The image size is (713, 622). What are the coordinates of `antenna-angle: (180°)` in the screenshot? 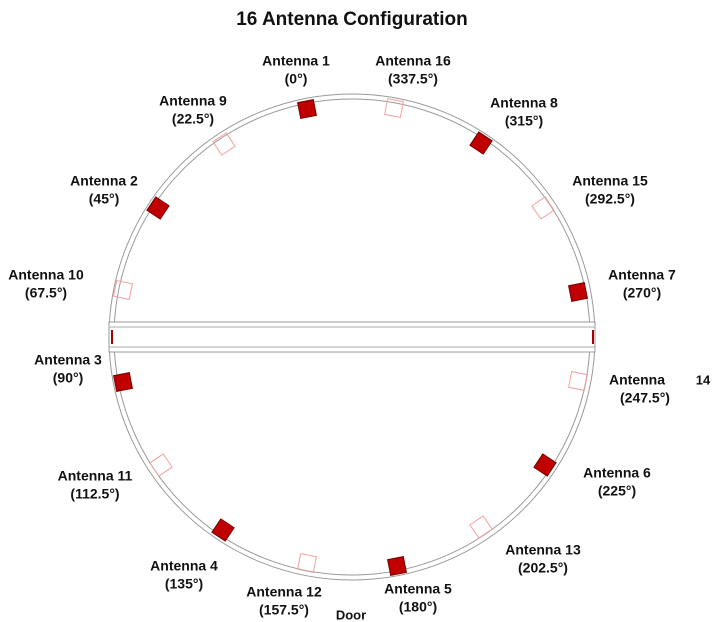 It's located at (418, 607).